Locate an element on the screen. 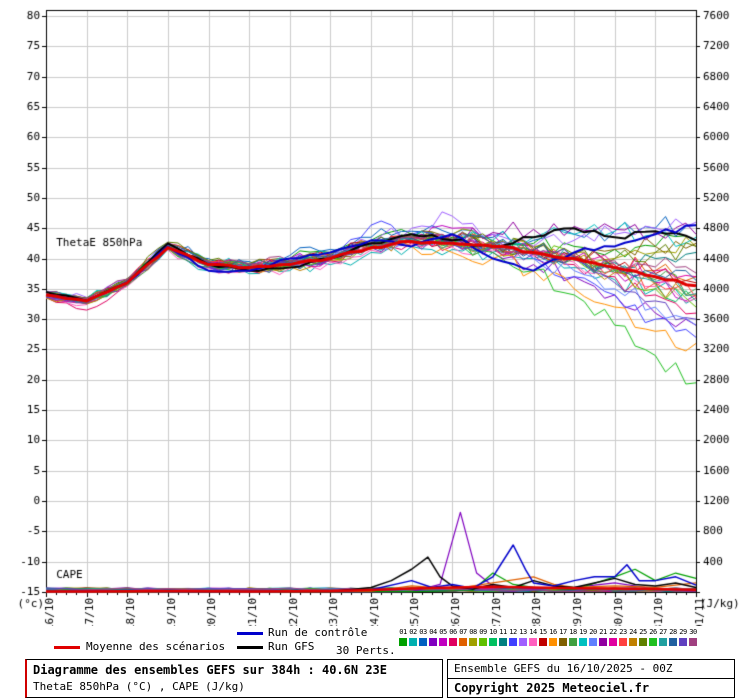 Image resolution: width=740 pixels, height=700 pixels. pert-member-cell: 10 is located at coordinates (493, 637).